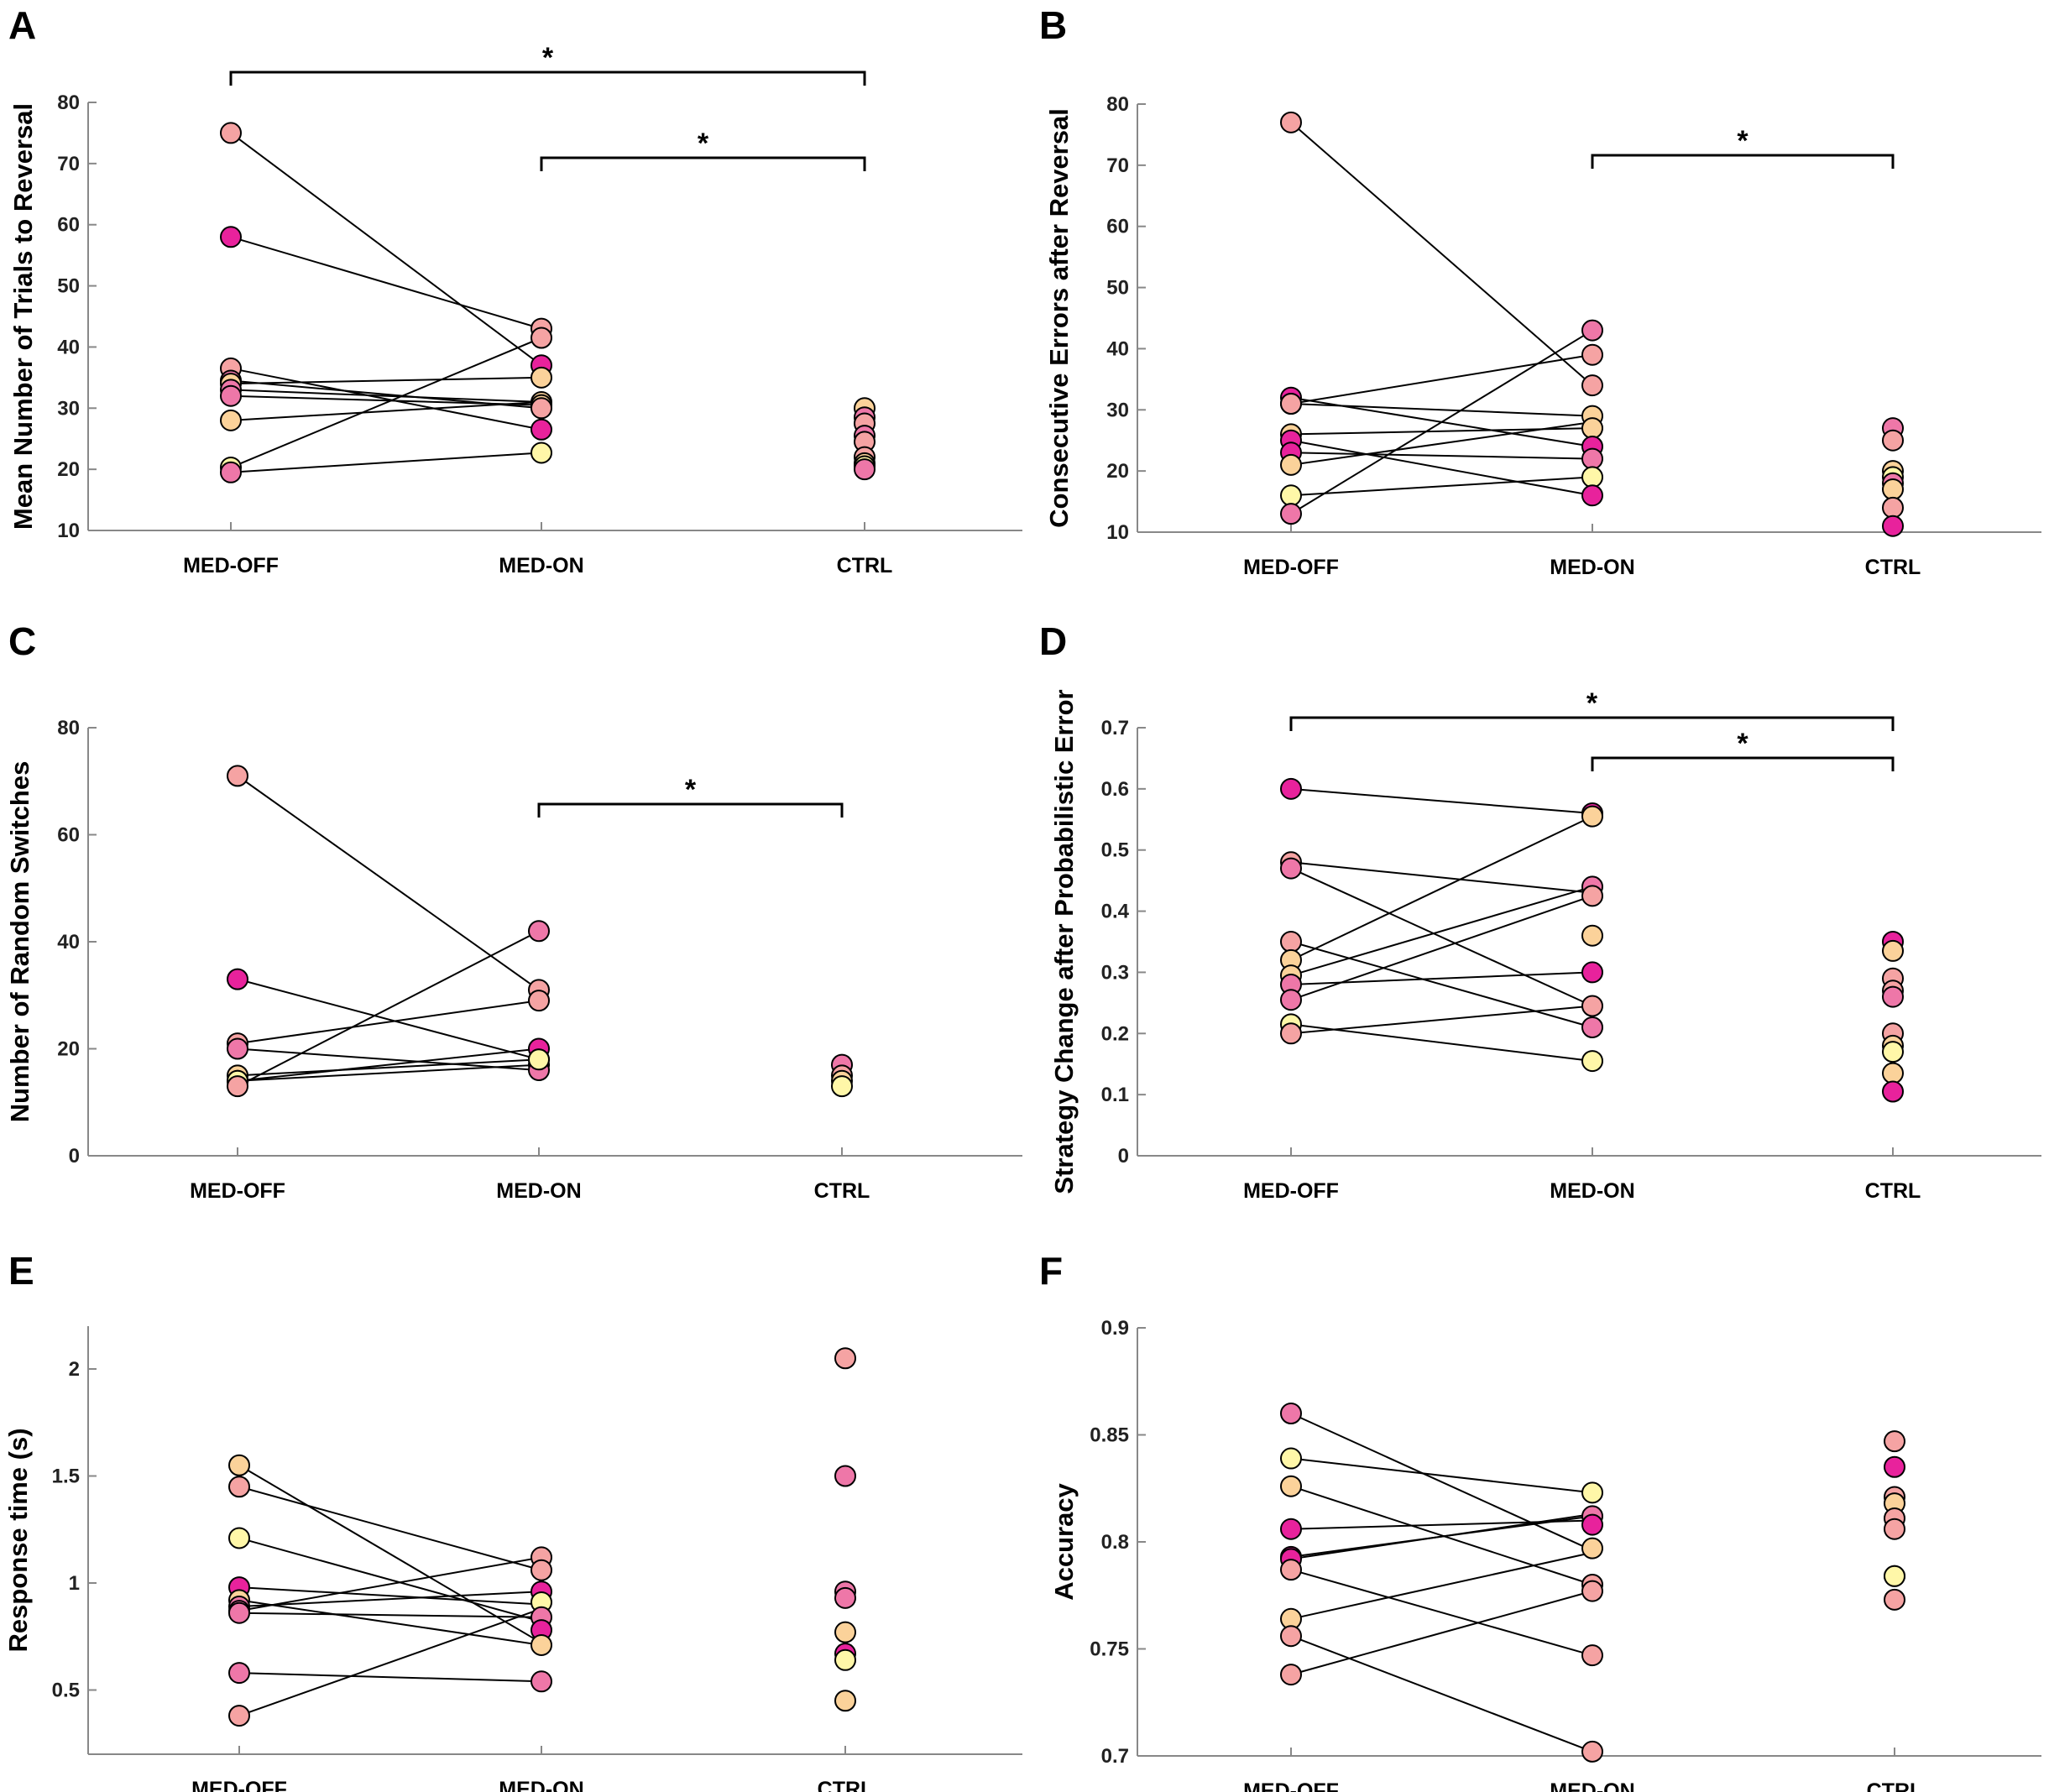 This screenshot has height=1792, width=2049. I want to click on y-tick-label: 0.6, so click(1115, 789).